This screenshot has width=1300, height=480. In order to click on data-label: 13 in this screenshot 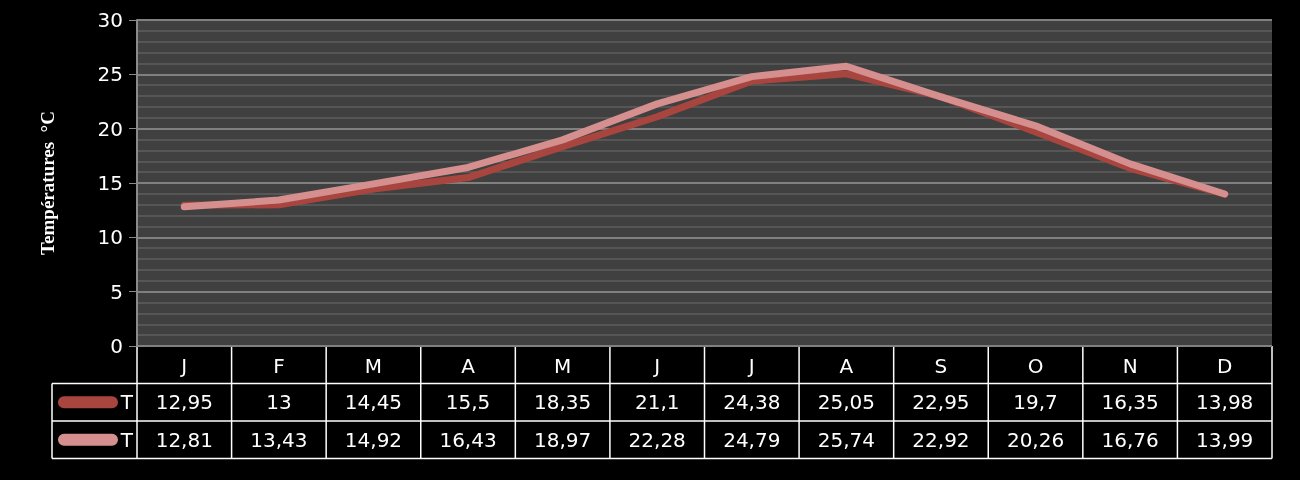, I will do `click(279, 402)`.